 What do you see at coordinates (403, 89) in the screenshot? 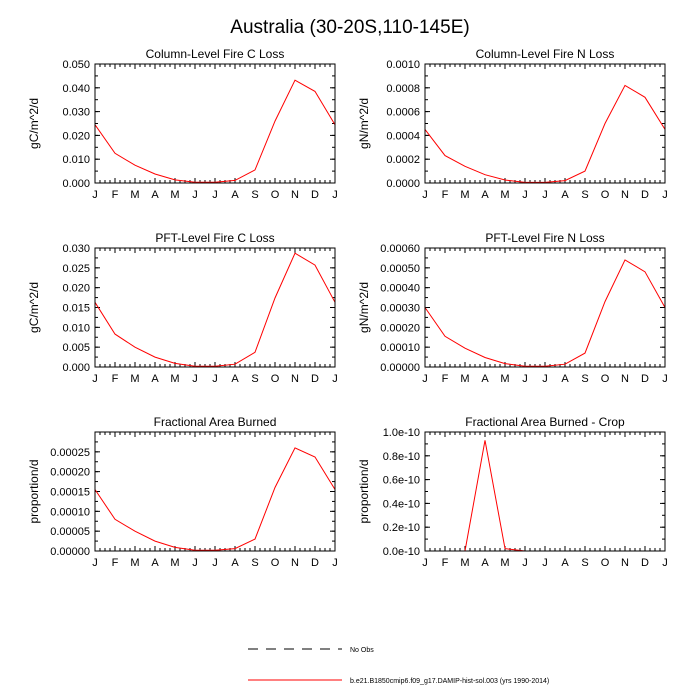
I see `y-tick-label: 0.0008` at bounding box center [403, 89].